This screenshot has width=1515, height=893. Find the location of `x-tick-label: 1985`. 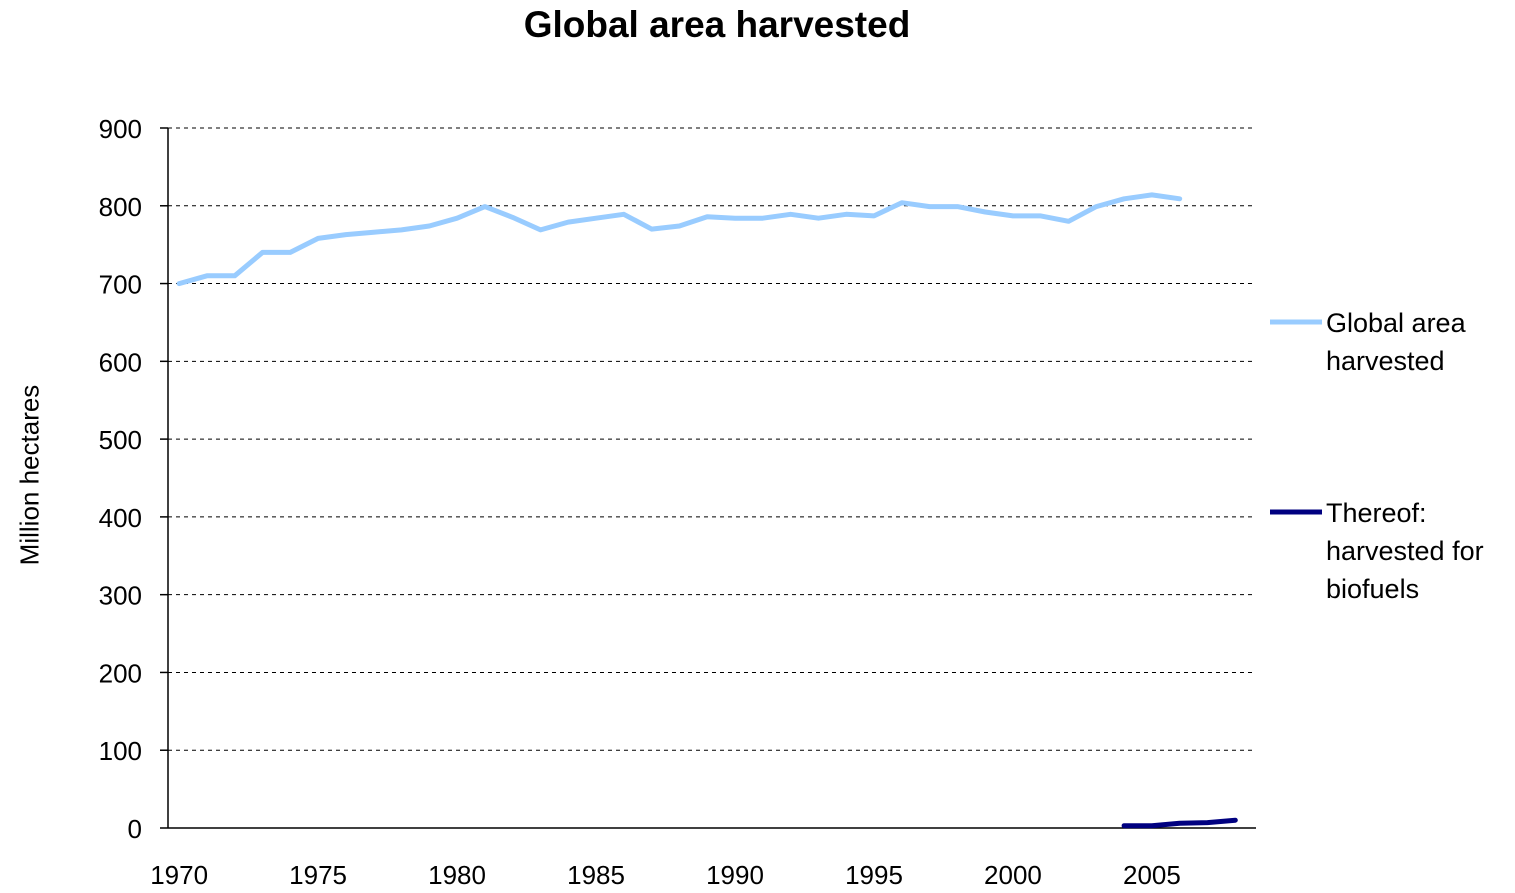

x-tick-label: 1985 is located at coordinates (596, 875).